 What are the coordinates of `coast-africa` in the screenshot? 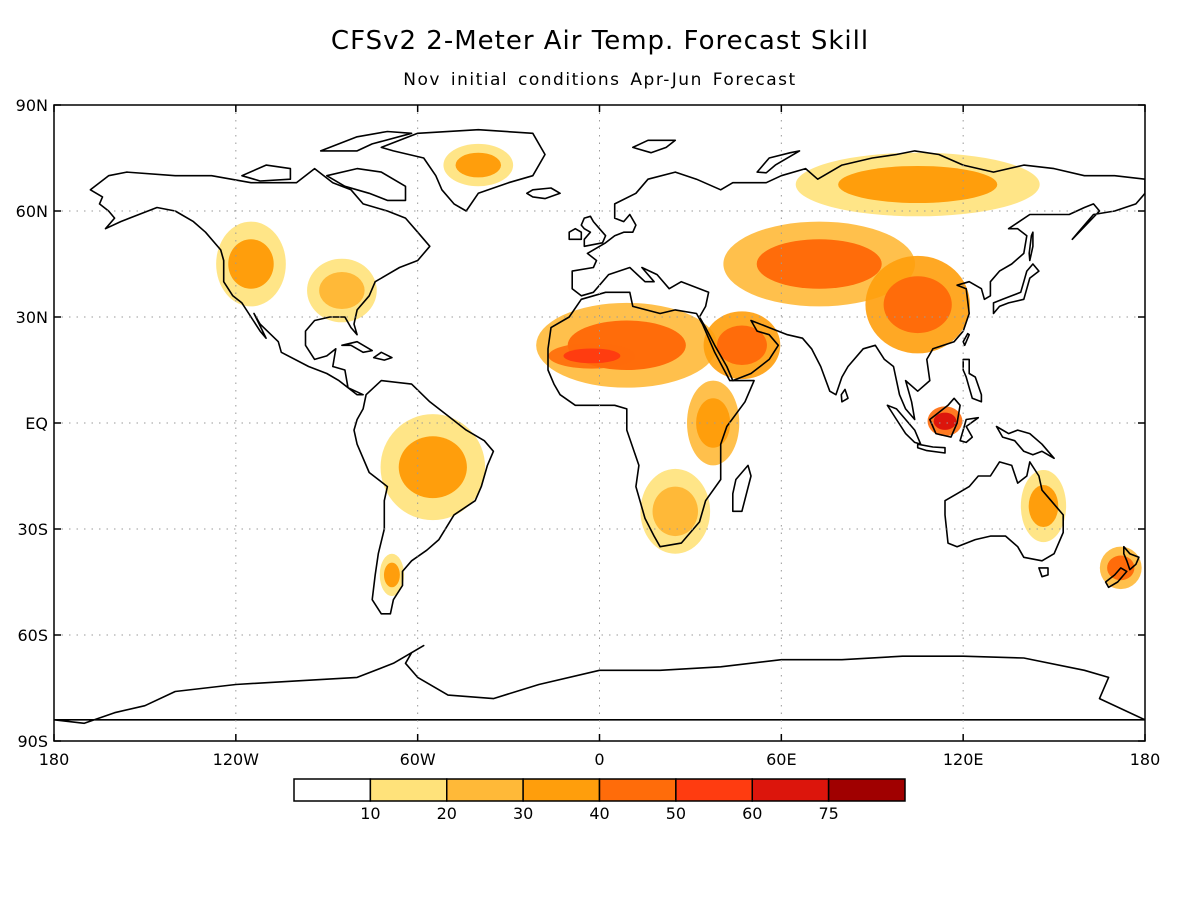 It's located at (651, 419).